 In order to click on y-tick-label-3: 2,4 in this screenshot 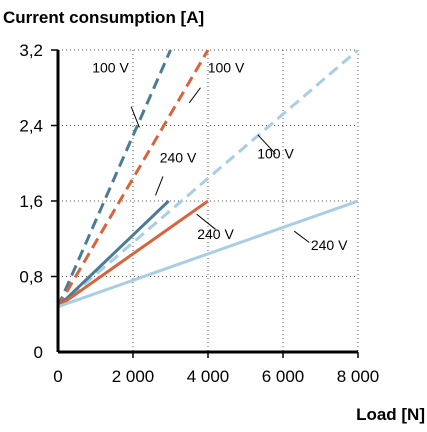, I will do `click(31, 126)`.